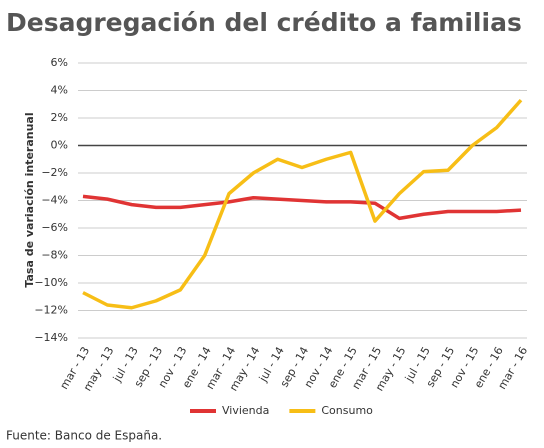  What do you see at coordinates (59, 117) in the screenshot?
I see `y-tick-label: 2%` at bounding box center [59, 117].